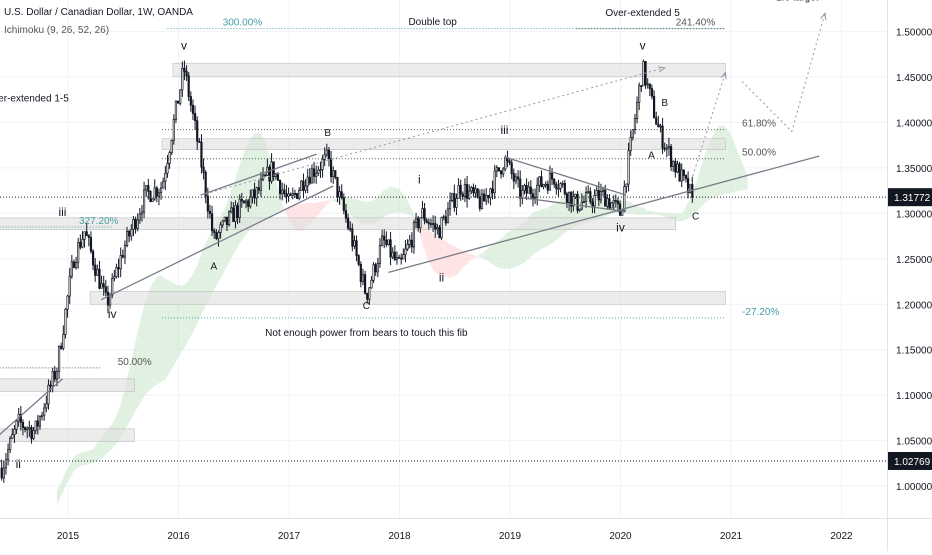 This screenshot has width=932, height=555. What do you see at coordinates (419, 179) in the screenshot?
I see `wave-label: i` at bounding box center [419, 179].